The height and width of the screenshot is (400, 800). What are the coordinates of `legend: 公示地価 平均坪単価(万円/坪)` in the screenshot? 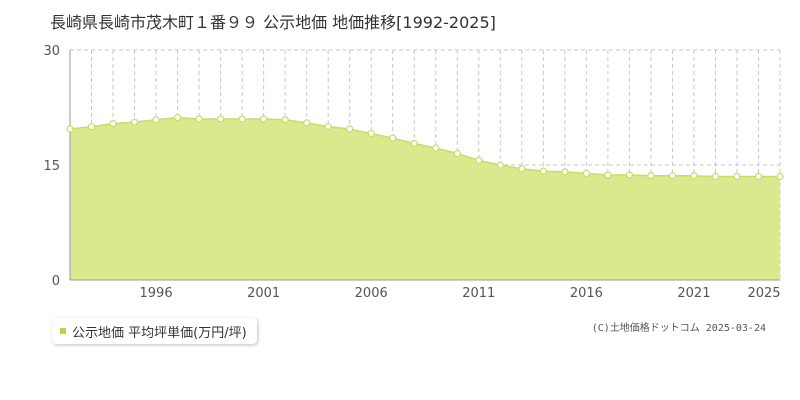 It's located at (154, 331).